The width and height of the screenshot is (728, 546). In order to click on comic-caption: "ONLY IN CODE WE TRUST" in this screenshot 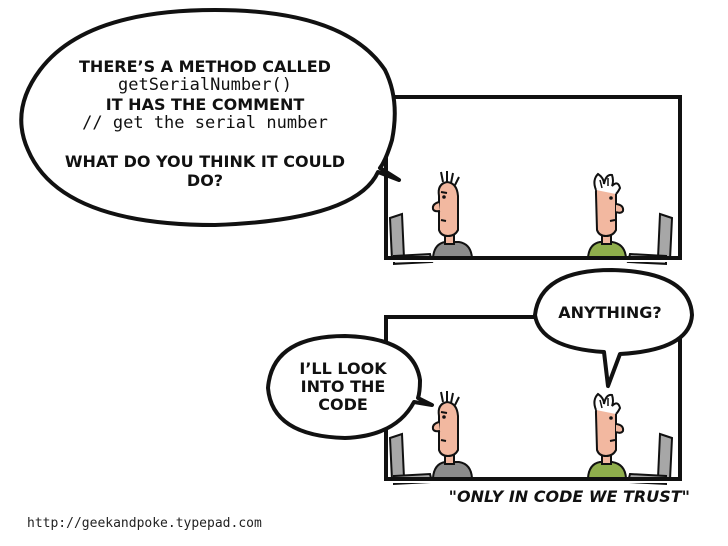, I will do `click(569, 496)`.